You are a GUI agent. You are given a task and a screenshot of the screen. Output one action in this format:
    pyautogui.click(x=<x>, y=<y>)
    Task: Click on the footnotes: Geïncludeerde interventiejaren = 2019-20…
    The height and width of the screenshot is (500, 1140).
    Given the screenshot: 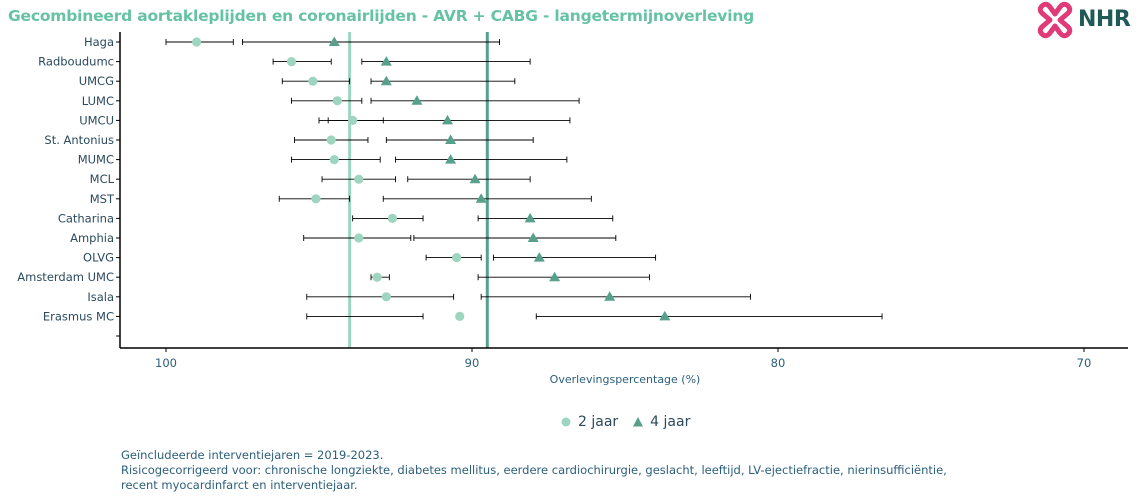 What is the action you would take?
    pyautogui.click(x=534, y=470)
    